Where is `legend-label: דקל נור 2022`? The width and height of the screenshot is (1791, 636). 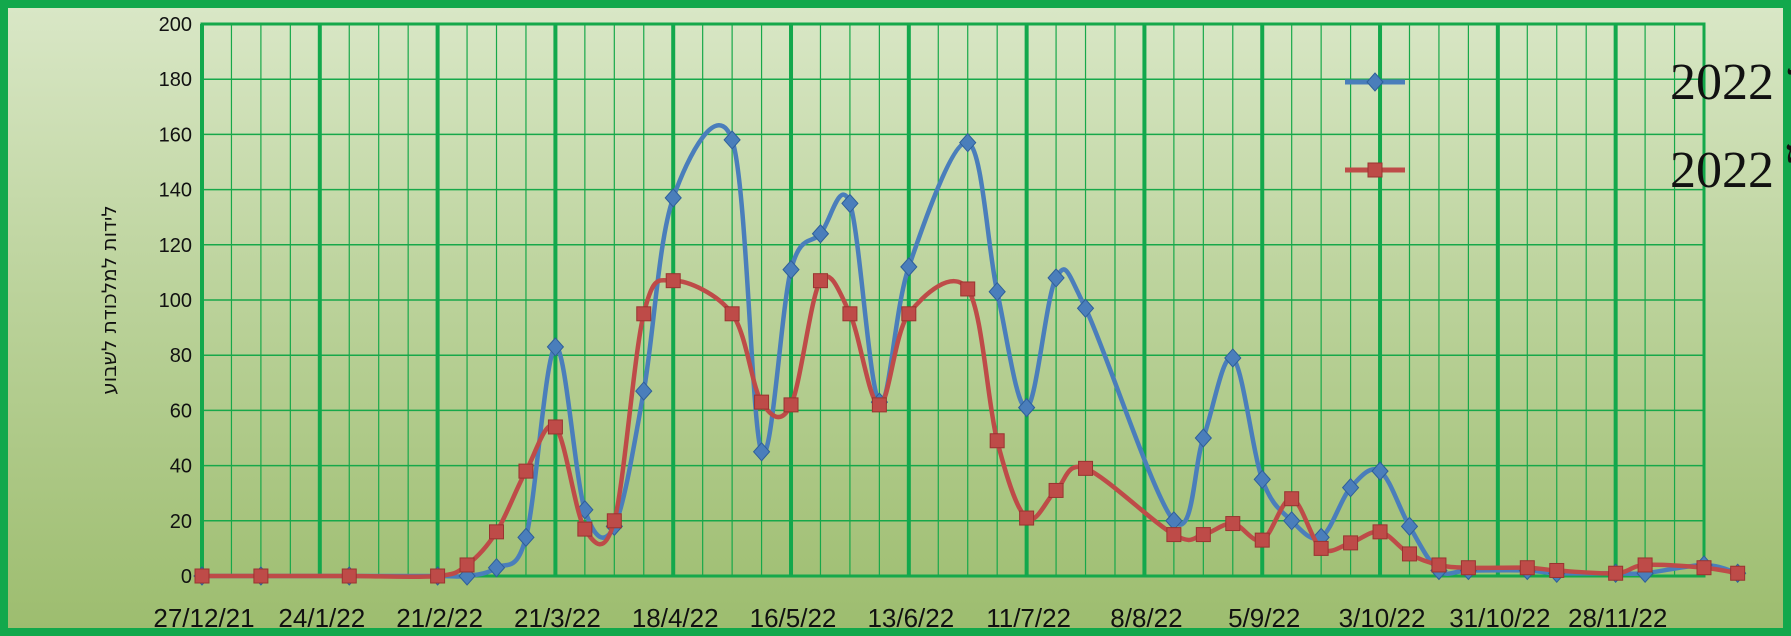
legend-label: דקל נור 2022 is located at coordinates (1730, 82).